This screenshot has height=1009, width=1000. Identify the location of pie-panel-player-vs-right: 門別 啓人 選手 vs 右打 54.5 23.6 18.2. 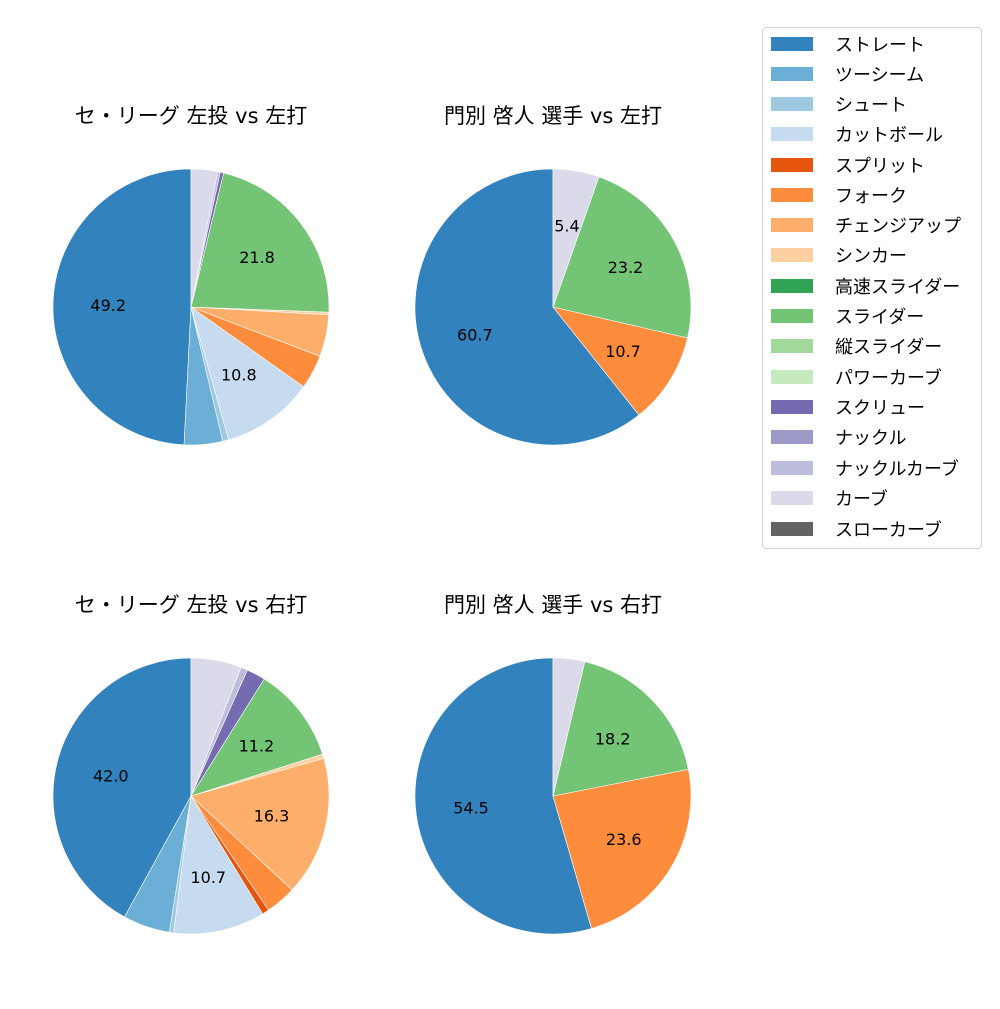
(553, 799).